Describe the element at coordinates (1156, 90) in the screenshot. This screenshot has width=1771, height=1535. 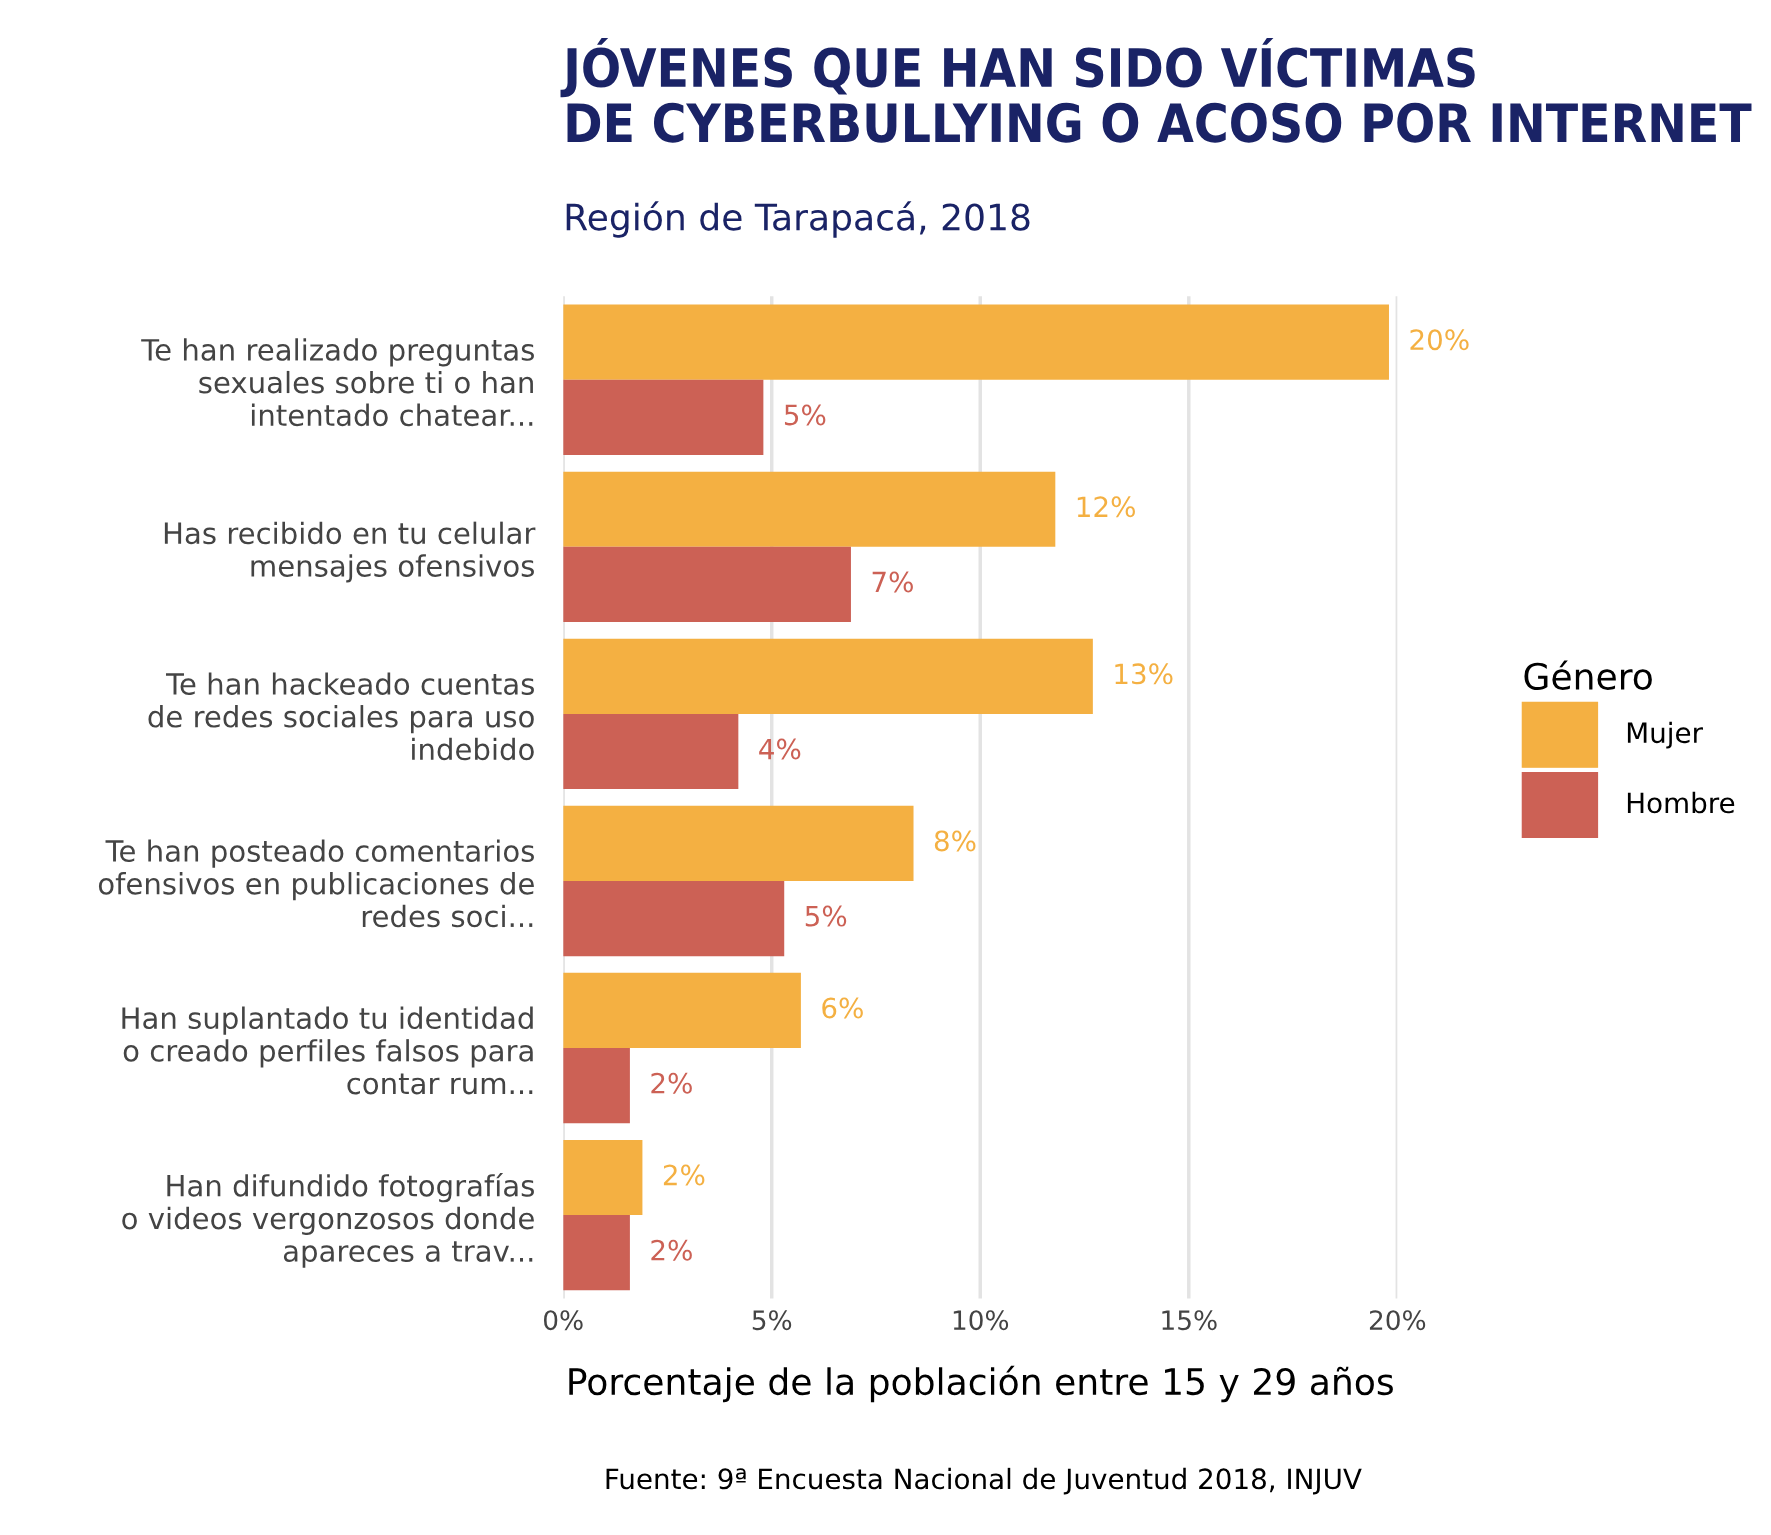
I see `chart-title: JÓVENES QUE HAN SIDO VÍCTIMAS DE CYBERBULLYING O ACOSO POR INTERNET` at that location.